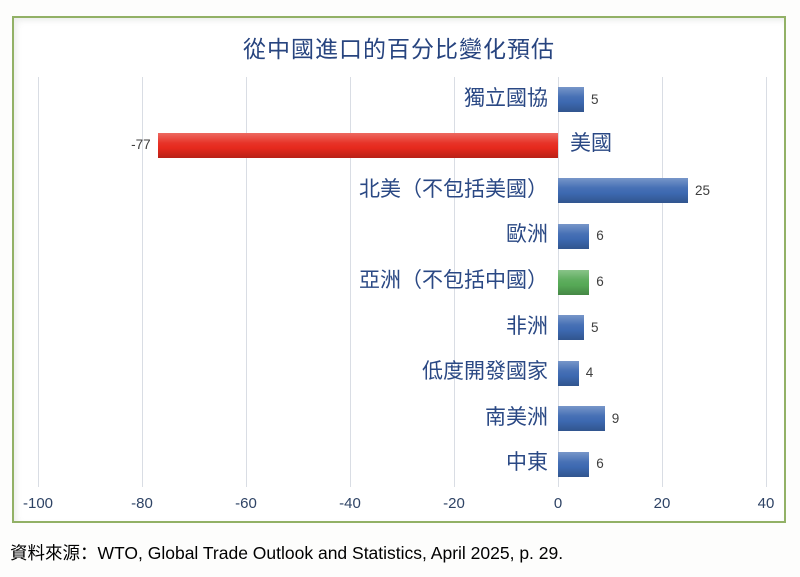 This screenshot has width=800, height=577. What do you see at coordinates (703, 190) in the screenshot?
I see `value-label: 25` at bounding box center [703, 190].